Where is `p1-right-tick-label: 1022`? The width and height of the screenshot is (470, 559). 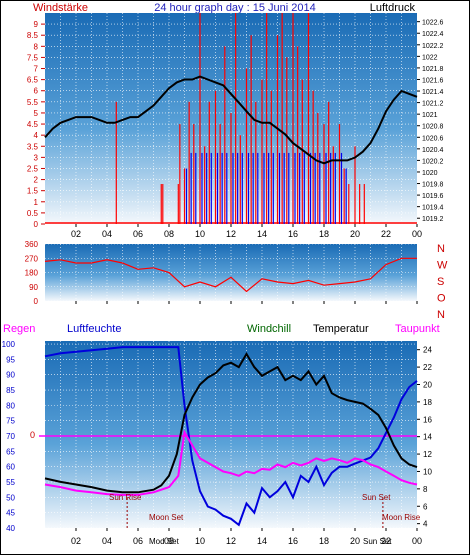
p1-right-tick-label: 1022 is located at coordinates (430, 57).